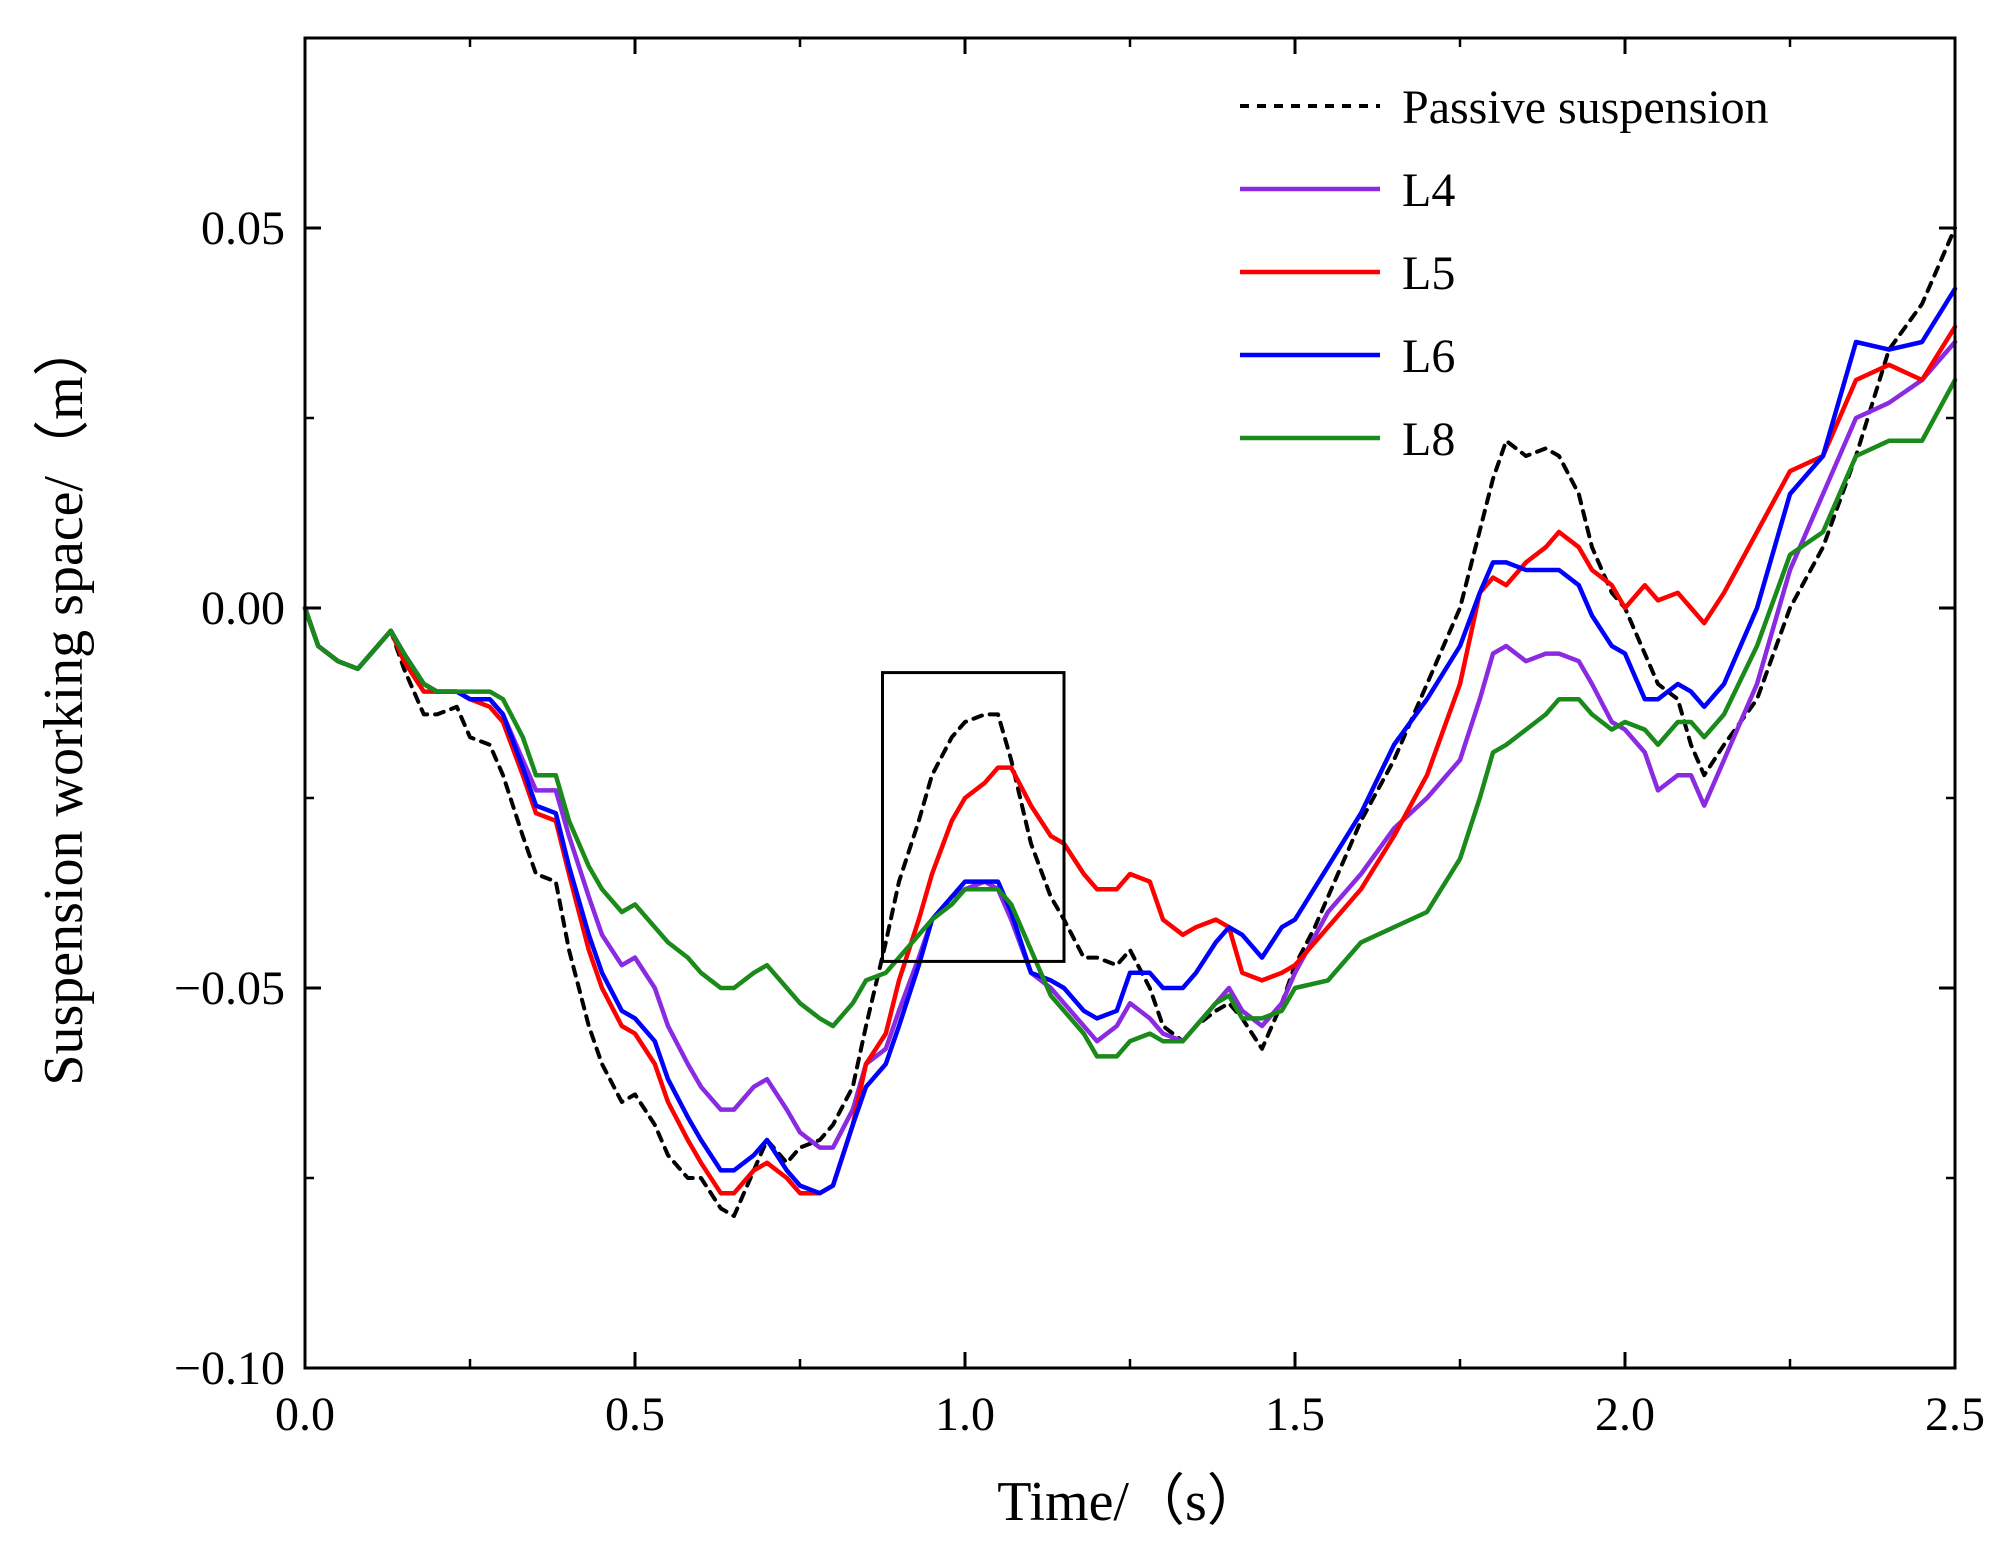 Image resolution: width=2008 pixels, height=1558 pixels. Describe the element at coordinates (635, 1414) in the screenshot. I see `x-tick-label: 0.5` at that location.